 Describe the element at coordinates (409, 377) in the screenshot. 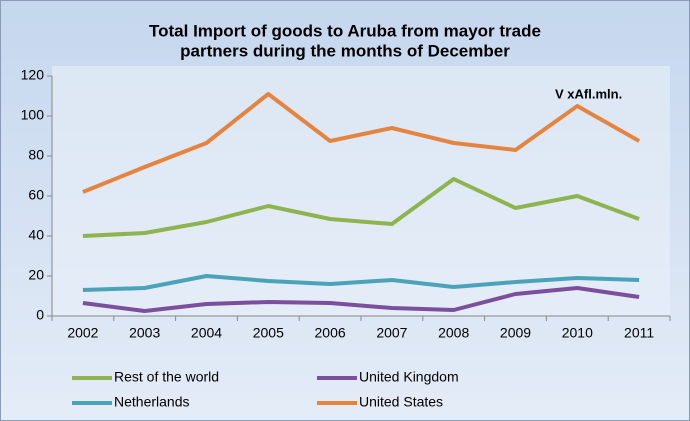

I see `legend-label: United Kingdom` at that location.